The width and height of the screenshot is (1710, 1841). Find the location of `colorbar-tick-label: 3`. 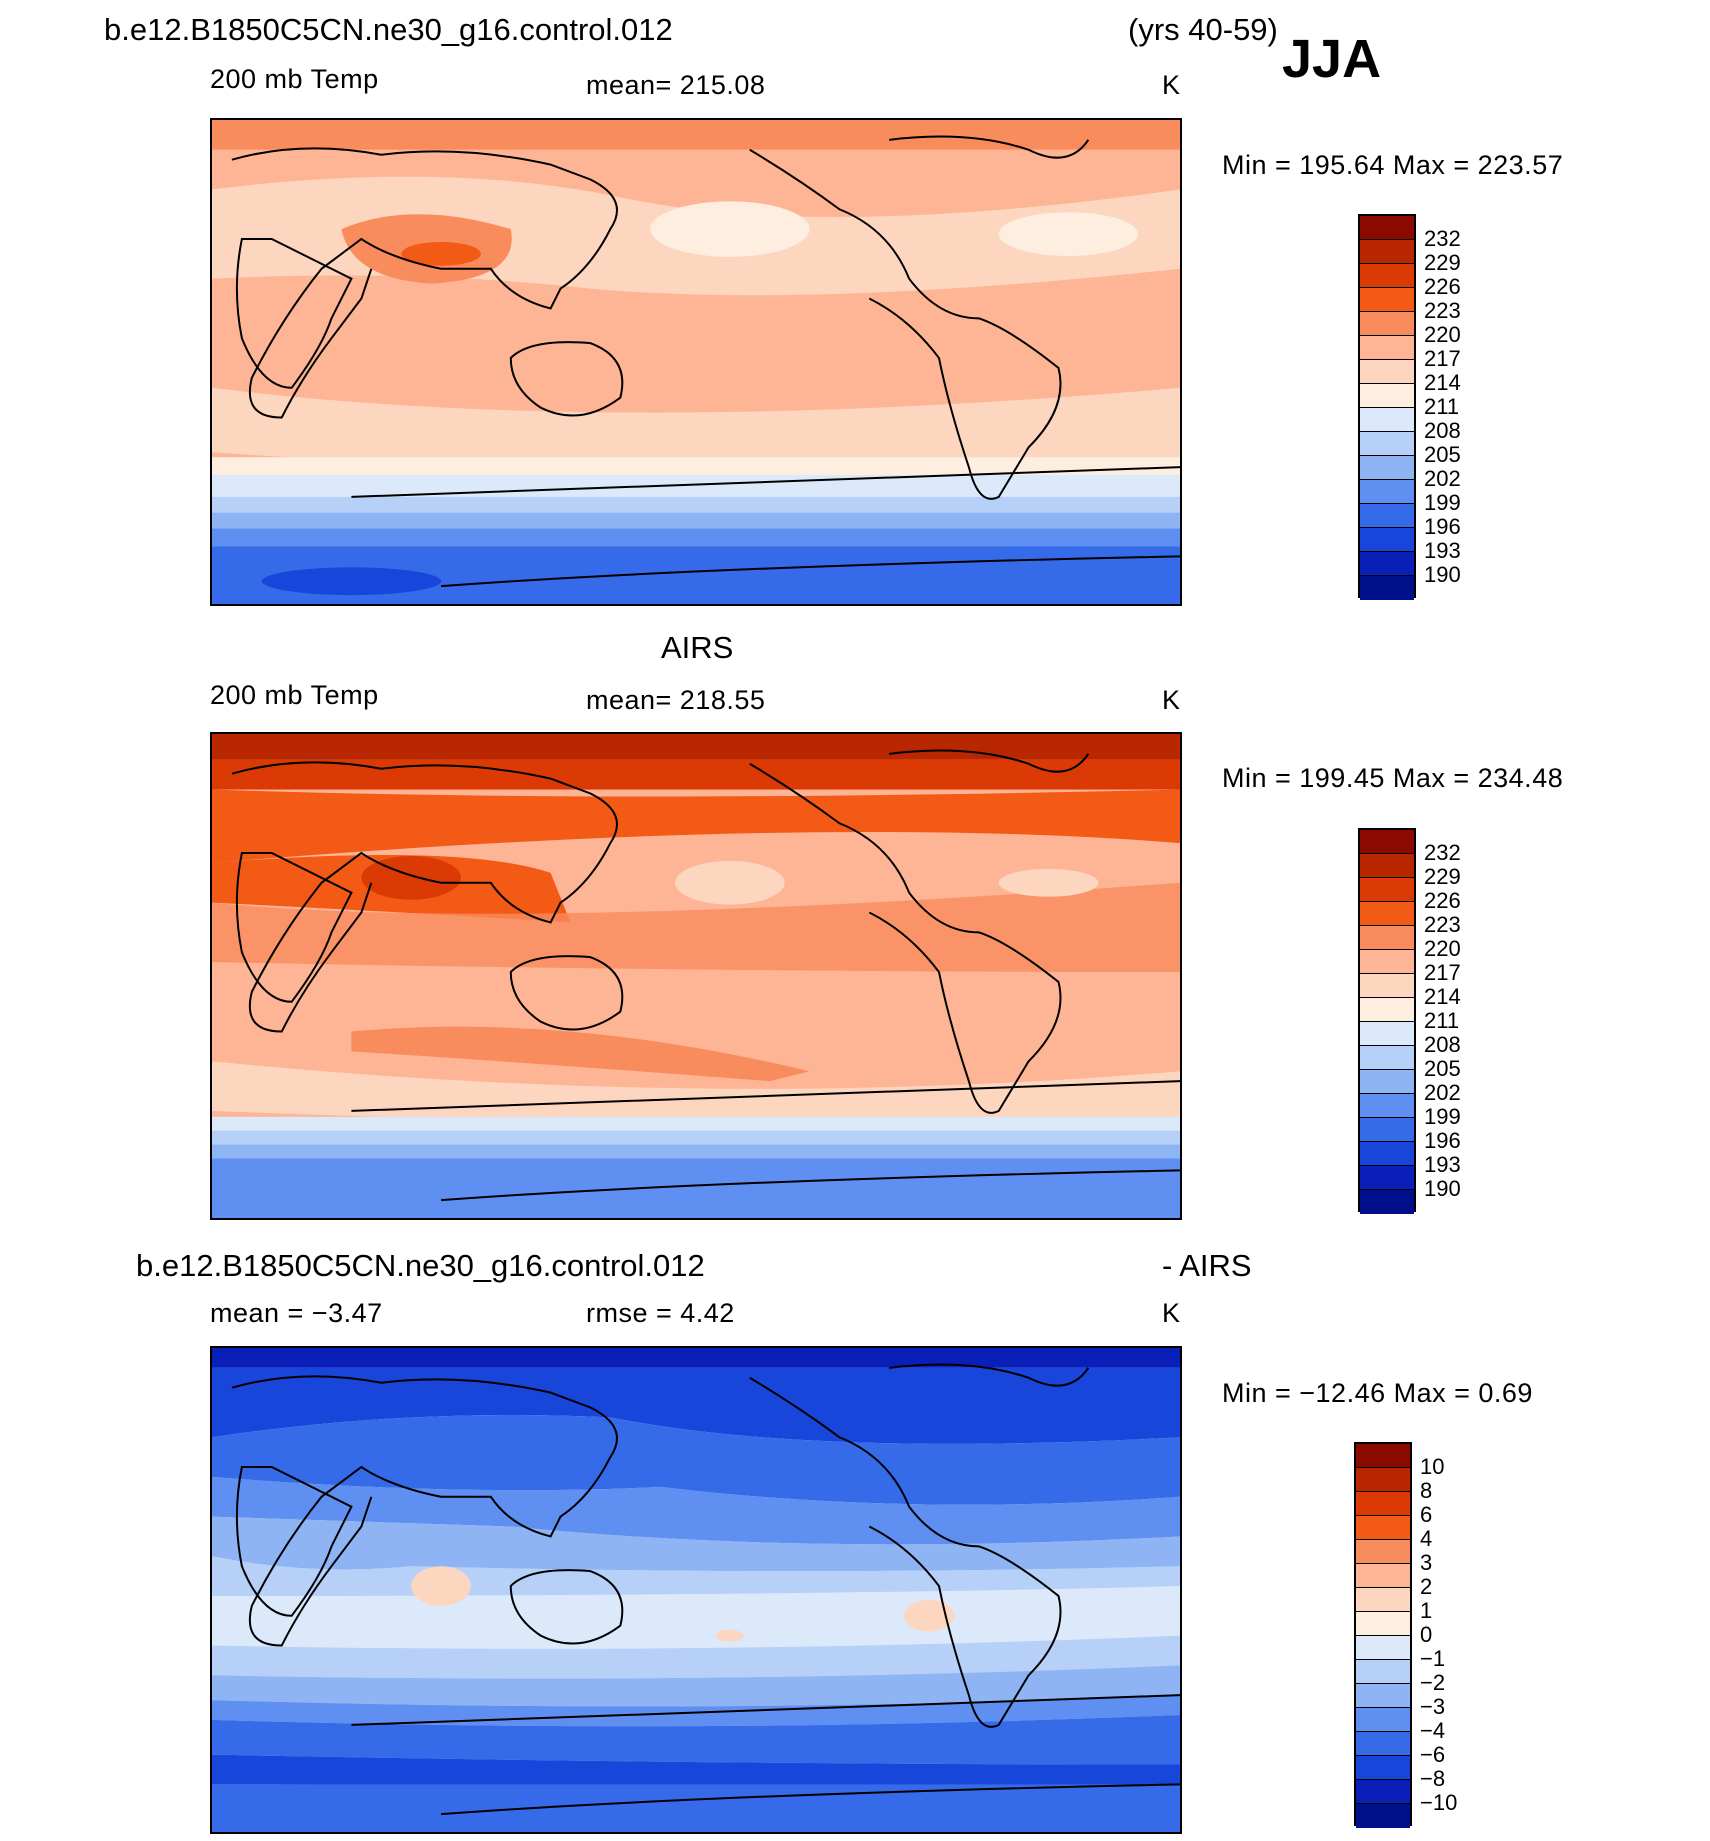

colorbar-tick-label: 3 is located at coordinates (1426, 1562).